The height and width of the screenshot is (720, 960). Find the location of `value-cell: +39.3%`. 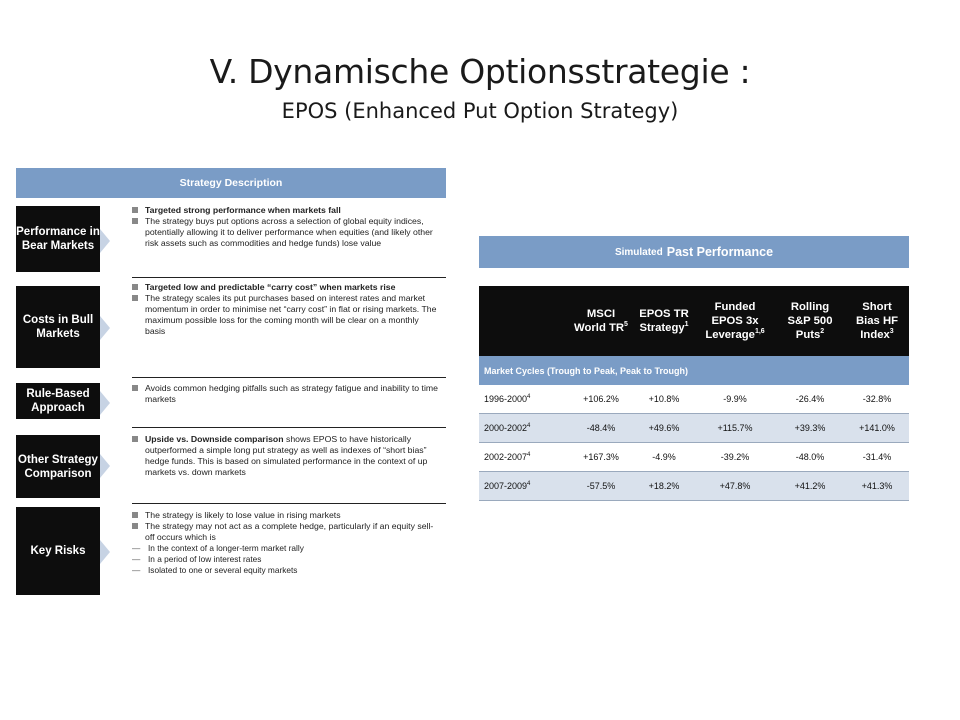

value-cell: +39.3% is located at coordinates (810, 428).